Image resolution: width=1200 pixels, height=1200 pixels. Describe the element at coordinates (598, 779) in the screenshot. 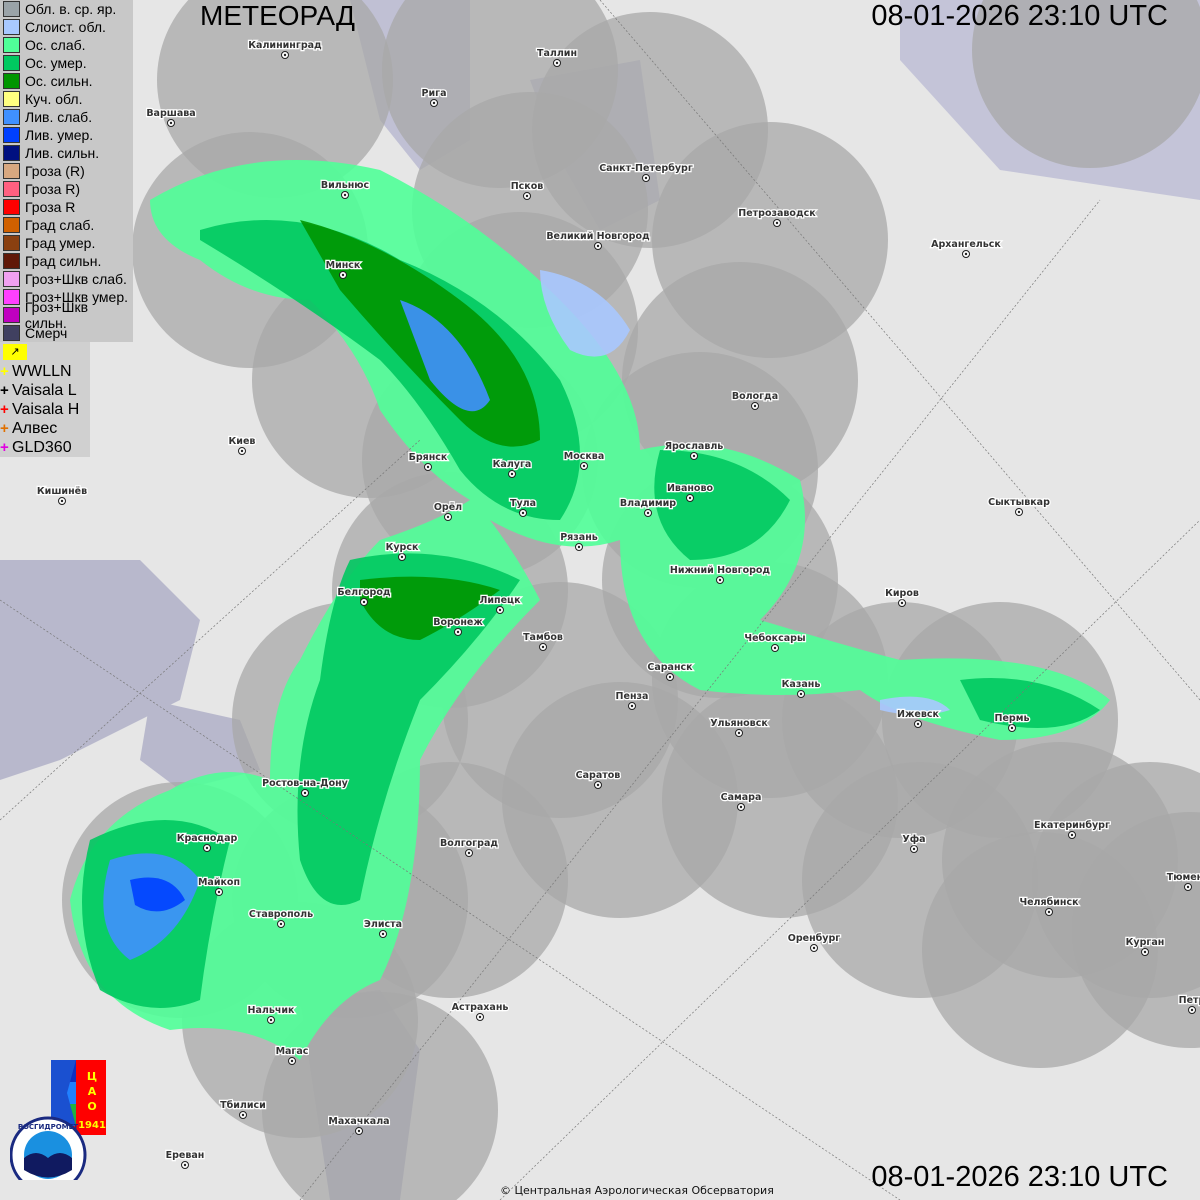

I see `city-marker: Саратов` at that location.